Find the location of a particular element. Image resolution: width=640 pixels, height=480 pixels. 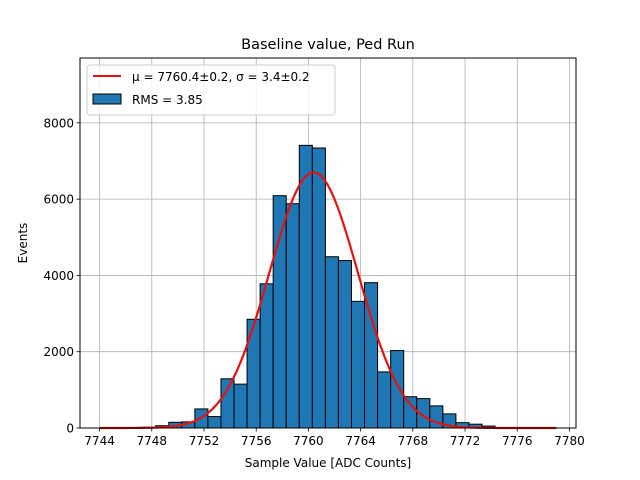

legend-fit-label: μ = 7760.4±0.2, σ = 3.4±0.2 is located at coordinates (221, 77).